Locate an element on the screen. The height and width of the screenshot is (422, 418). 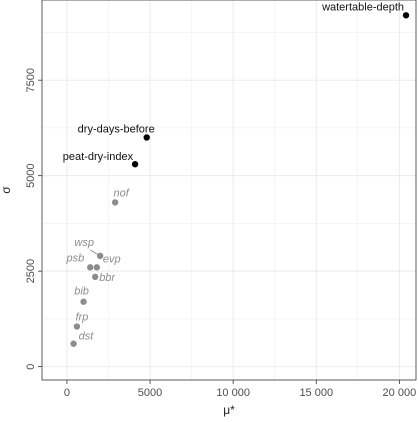
point-psb is located at coordinates (90, 267).